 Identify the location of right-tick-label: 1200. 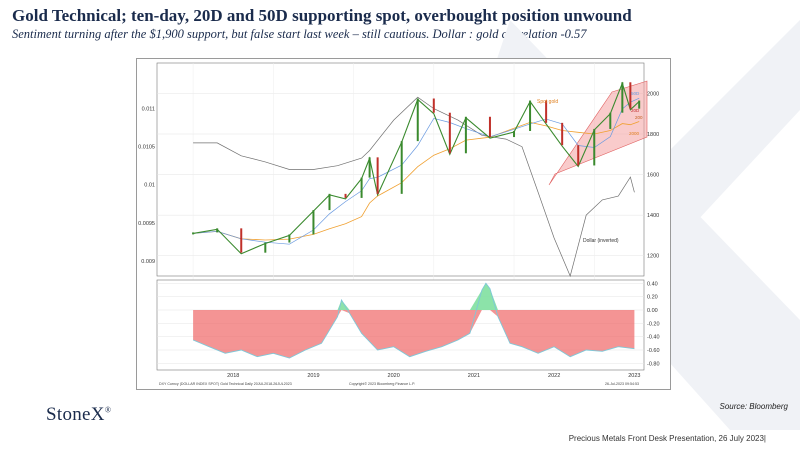
(653, 257).